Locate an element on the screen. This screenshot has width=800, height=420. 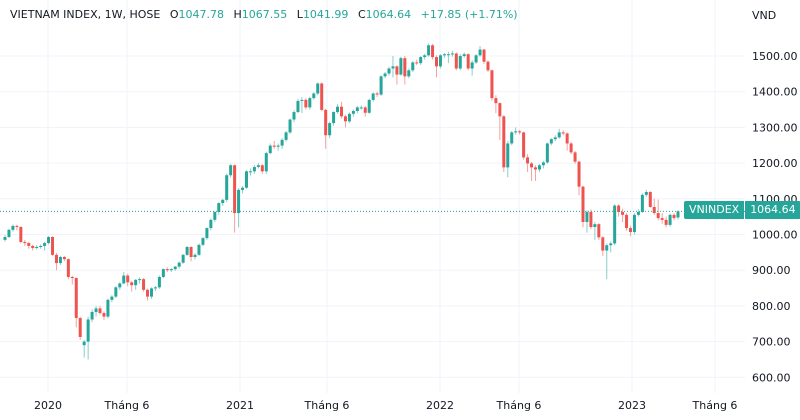
open-label: O is located at coordinates (174, 14).